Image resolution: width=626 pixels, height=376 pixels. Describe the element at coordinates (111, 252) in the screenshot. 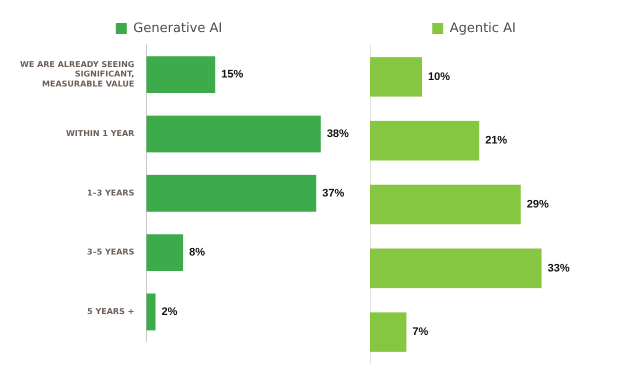

I see `y-tick-label: 3–5 YEARS` at that location.